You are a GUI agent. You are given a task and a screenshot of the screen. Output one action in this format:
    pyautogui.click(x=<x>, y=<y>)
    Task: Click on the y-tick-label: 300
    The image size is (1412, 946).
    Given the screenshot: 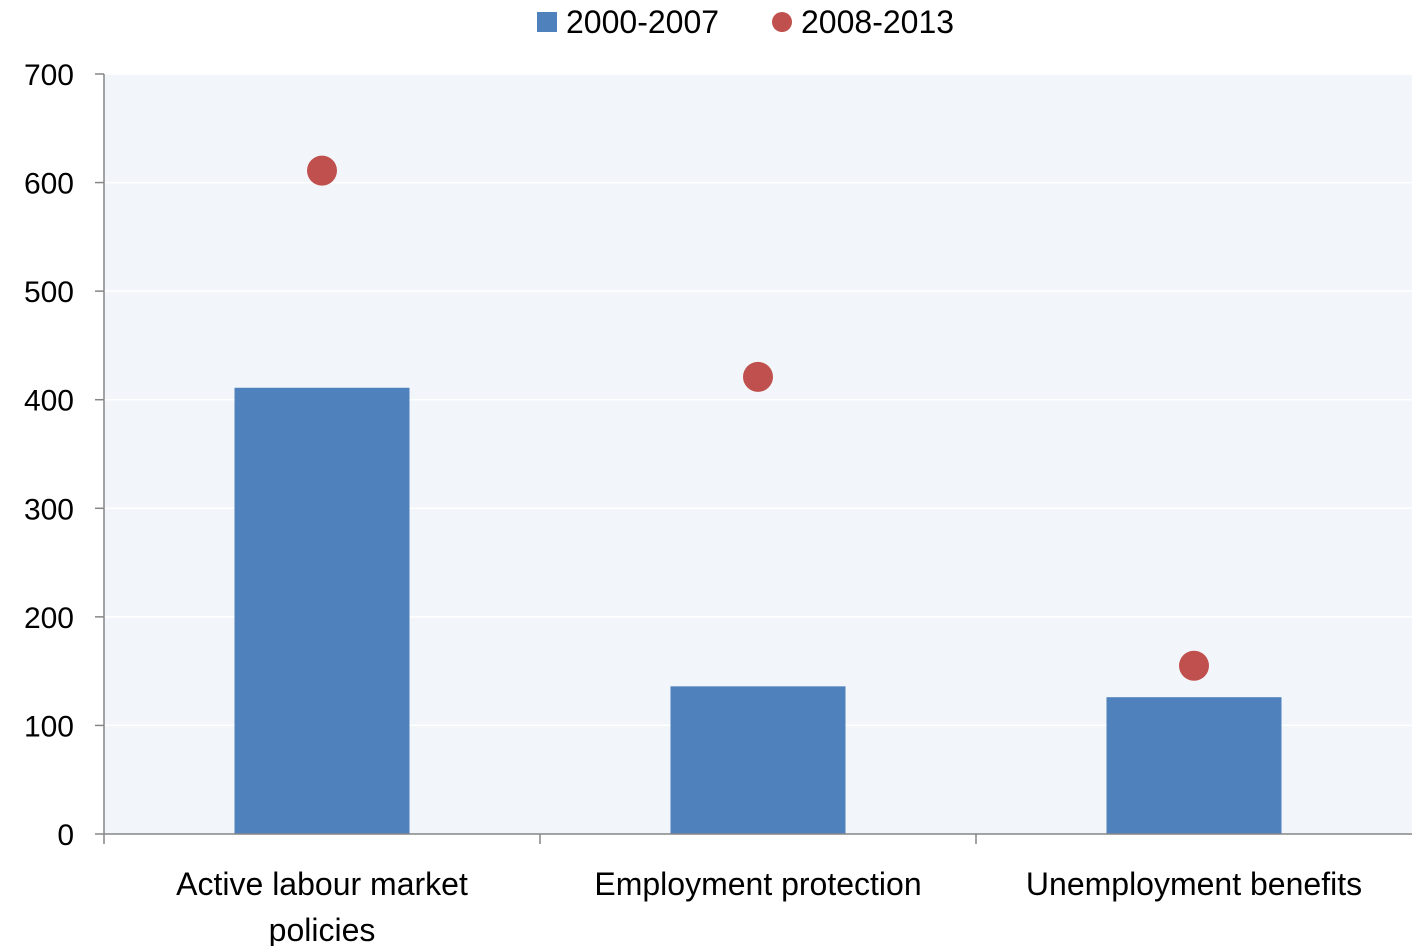 What is the action you would take?
    pyautogui.click(x=49, y=509)
    